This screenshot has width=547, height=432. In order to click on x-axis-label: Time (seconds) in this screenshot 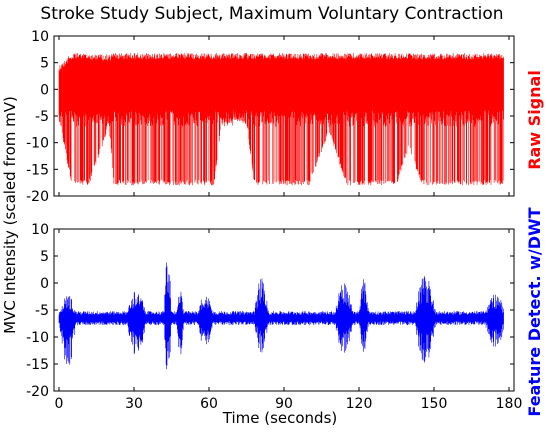, I will do `click(280, 418)`.